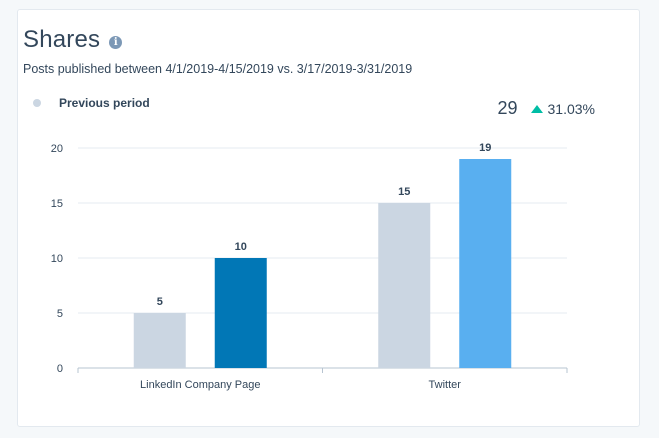 The height and width of the screenshot is (438, 659). Describe the element at coordinates (62, 39) in the screenshot. I see `card-title: Shares` at that location.